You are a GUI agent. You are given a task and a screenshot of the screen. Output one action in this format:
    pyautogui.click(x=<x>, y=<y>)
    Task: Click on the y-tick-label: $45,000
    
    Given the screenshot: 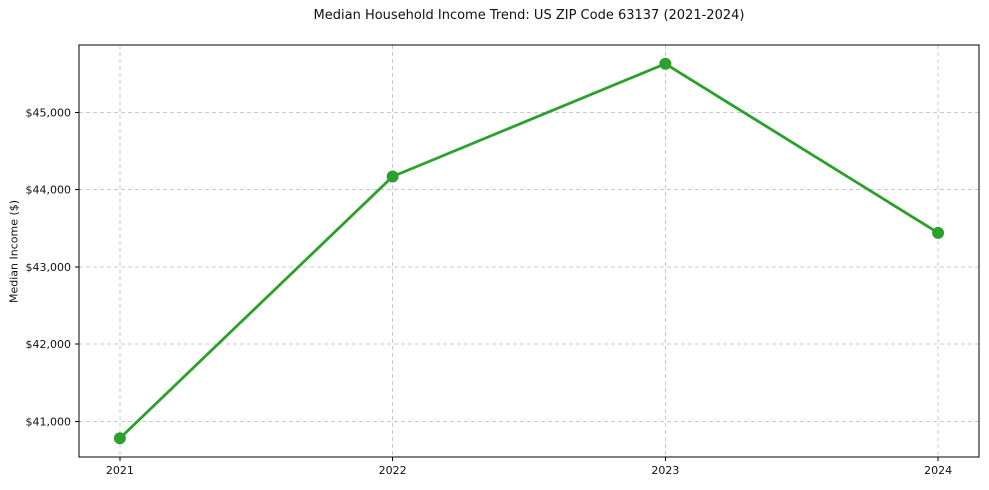 What is the action you would take?
    pyautogui.click(x=49, y=112)
    